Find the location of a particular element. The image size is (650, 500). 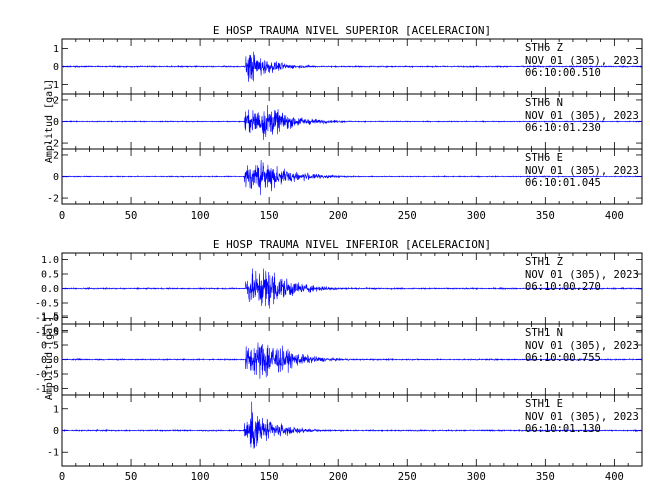

record-time: 06:10:01.230 is located at coordinates (563, 128).